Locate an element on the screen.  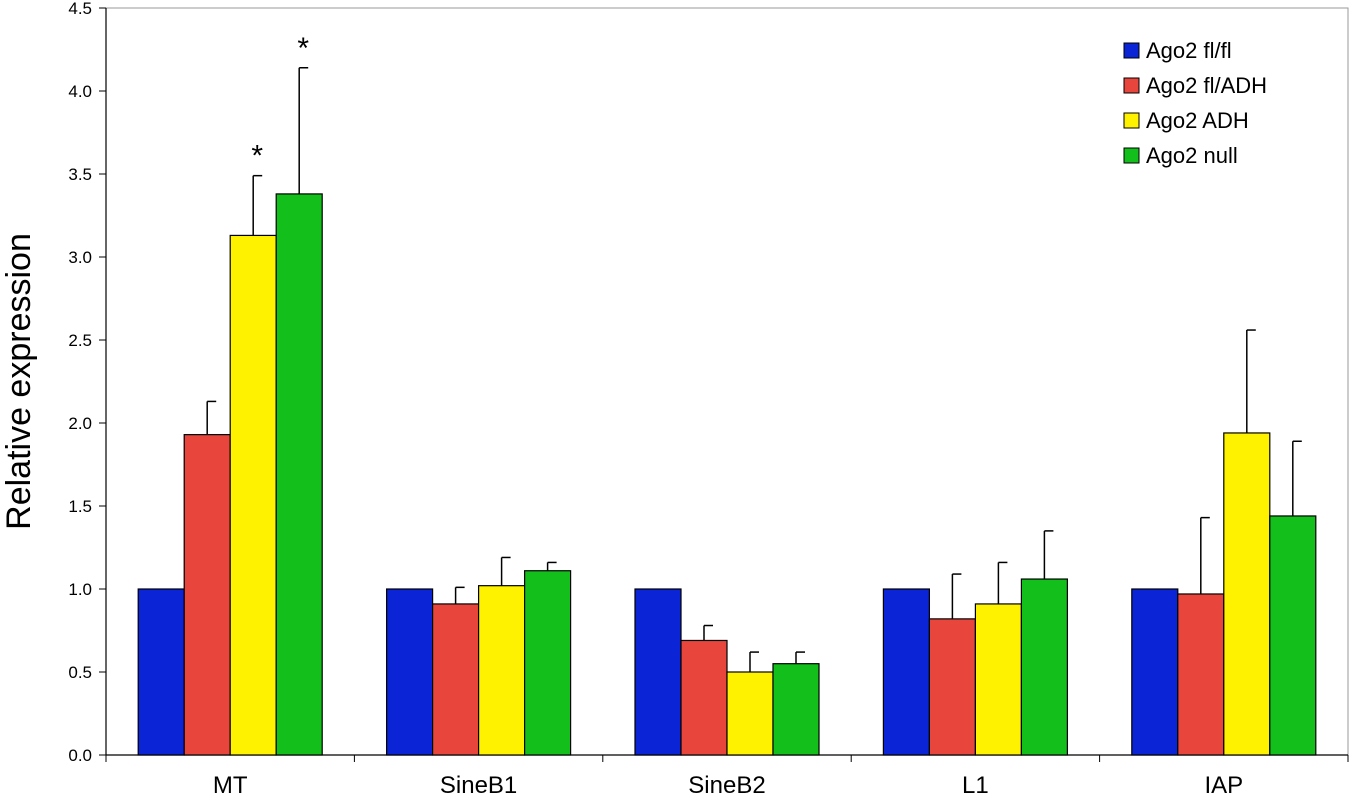
y-tick-label: 3.5 is located at coordinates (80, 174).